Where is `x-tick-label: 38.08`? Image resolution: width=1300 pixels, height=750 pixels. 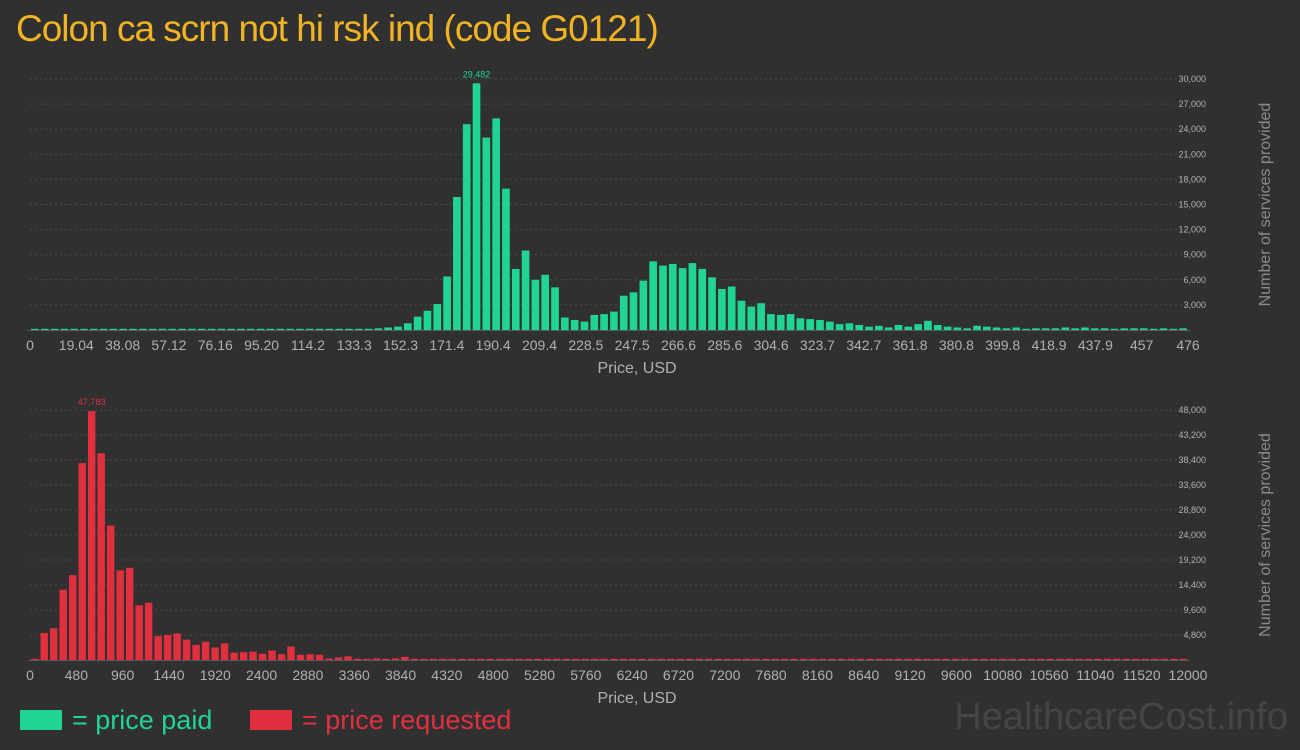
x-tick-label: 38.08 is located at coordinates (122, 345).